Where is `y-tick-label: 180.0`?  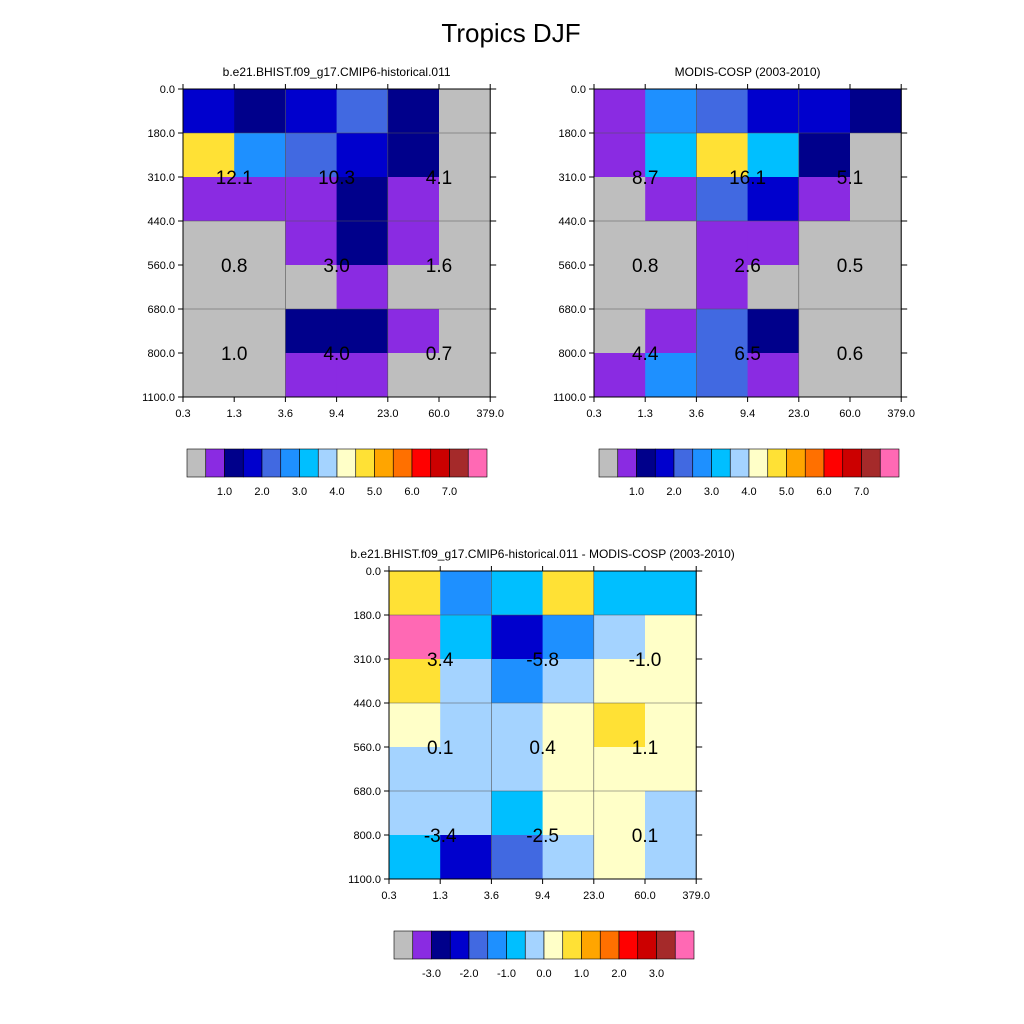 y-tick-label: 180.0 is located at coordinates (572, 134).